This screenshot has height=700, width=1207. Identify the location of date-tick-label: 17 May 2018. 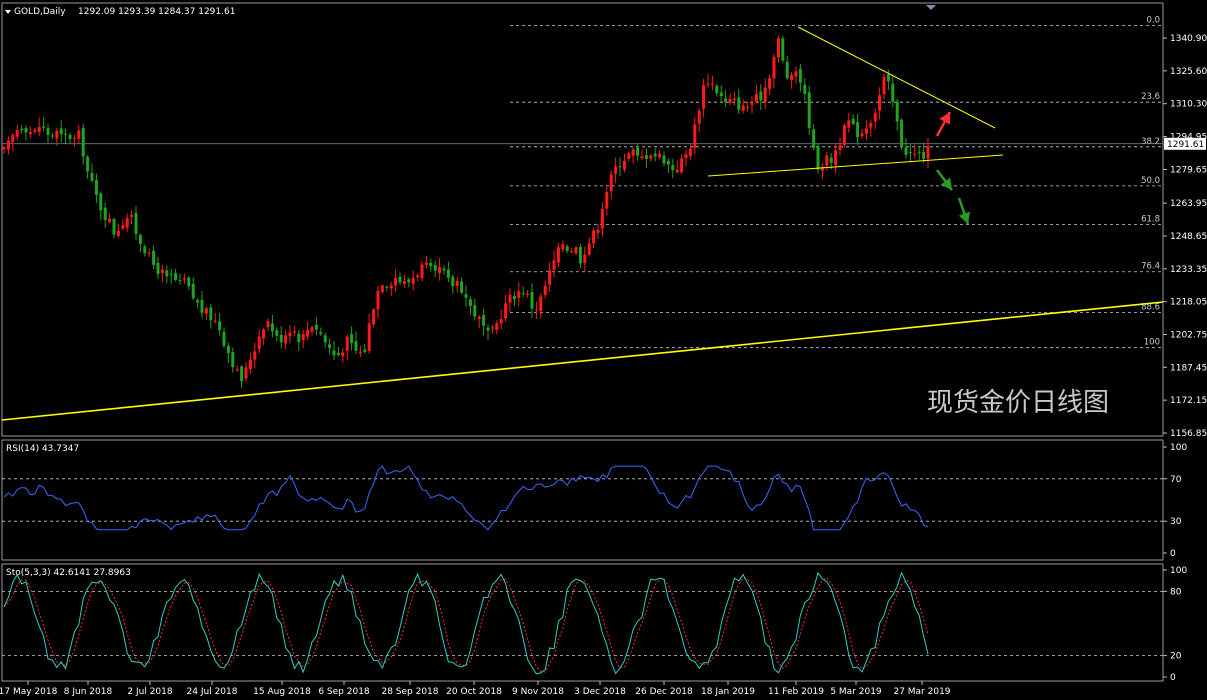
(29, 692).